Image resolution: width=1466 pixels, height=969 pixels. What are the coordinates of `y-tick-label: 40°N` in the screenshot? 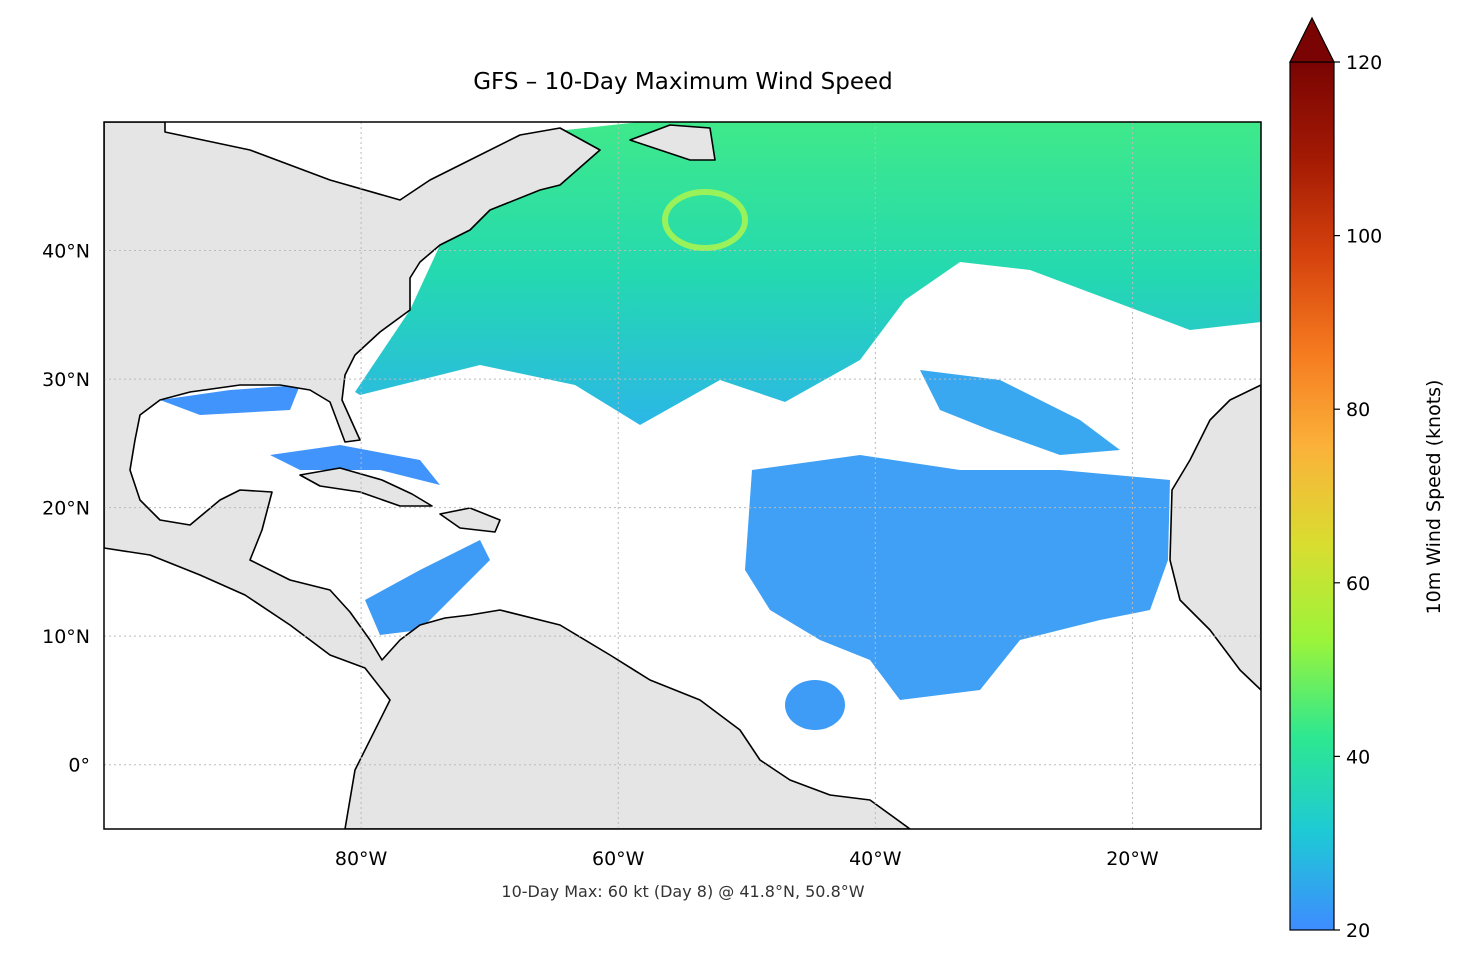 It's located at (66, 252).